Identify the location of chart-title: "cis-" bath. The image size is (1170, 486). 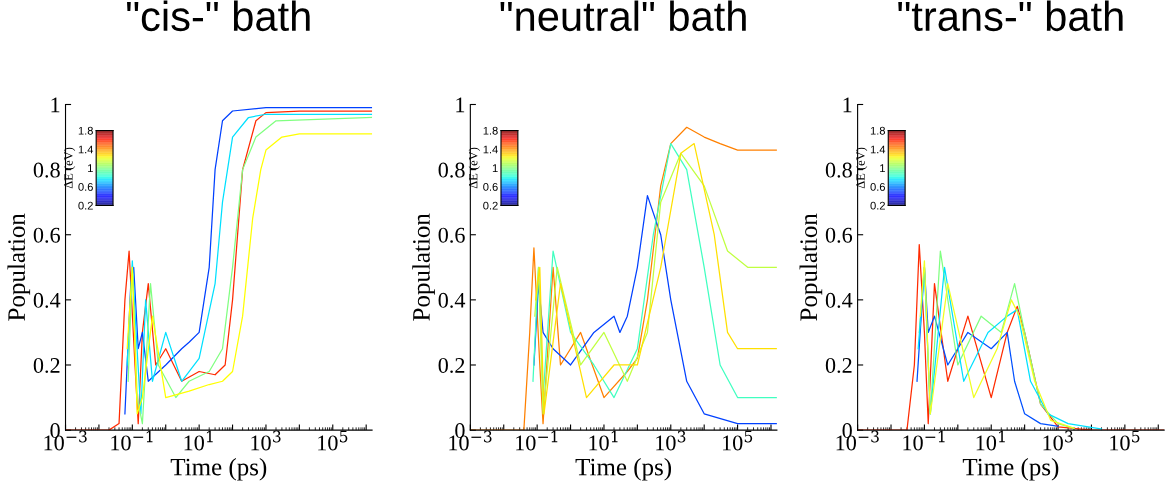
(218, 16).